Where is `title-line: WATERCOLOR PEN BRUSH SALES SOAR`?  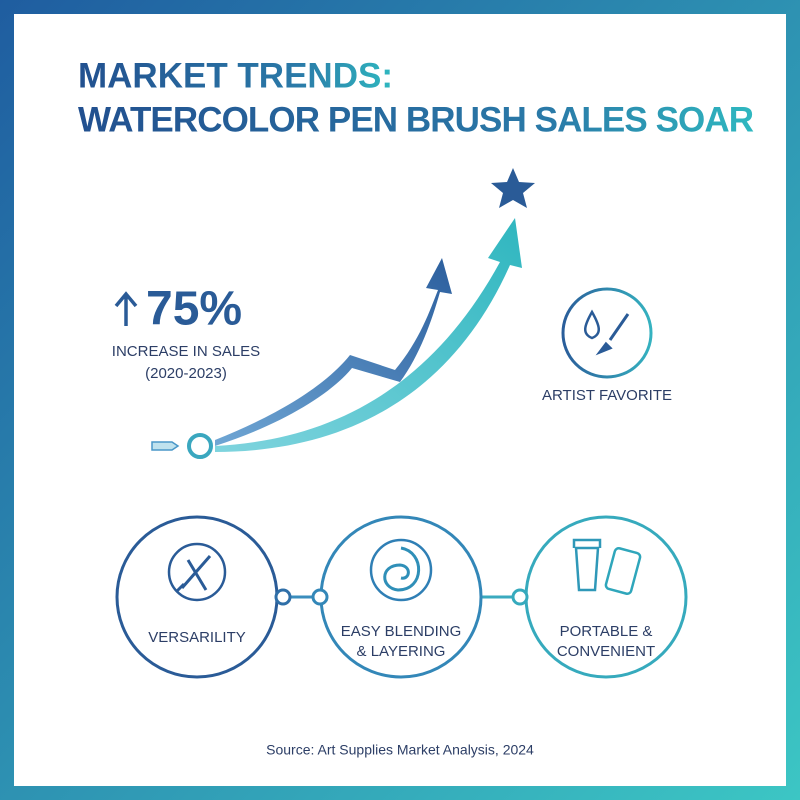 title-line: WATERCOLOR PEN BRUSH SALES SOAR is located at coordinates (416, 119).